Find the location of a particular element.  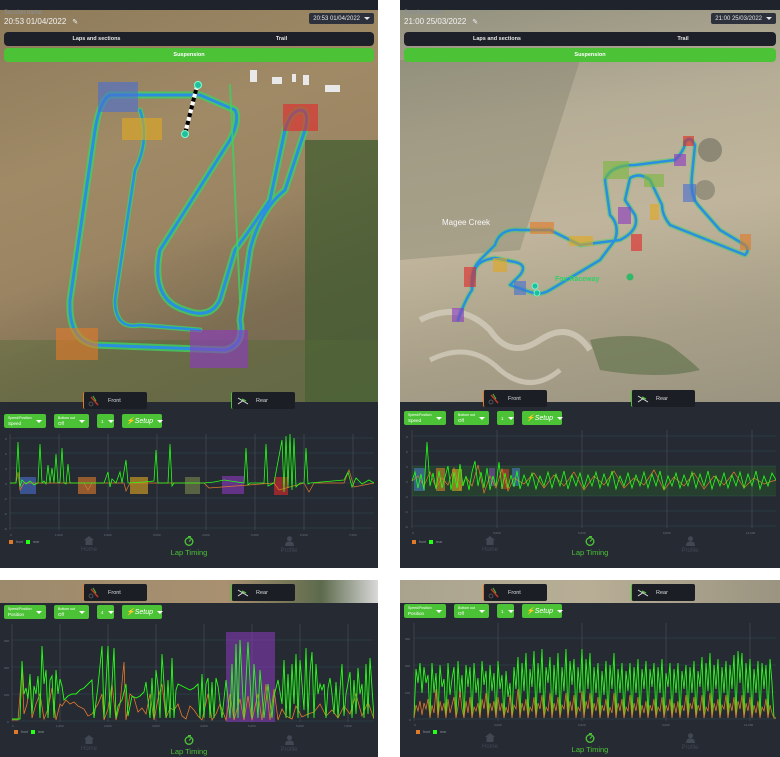

nav-profile-label: Profile is located at coordinates (690, 748).